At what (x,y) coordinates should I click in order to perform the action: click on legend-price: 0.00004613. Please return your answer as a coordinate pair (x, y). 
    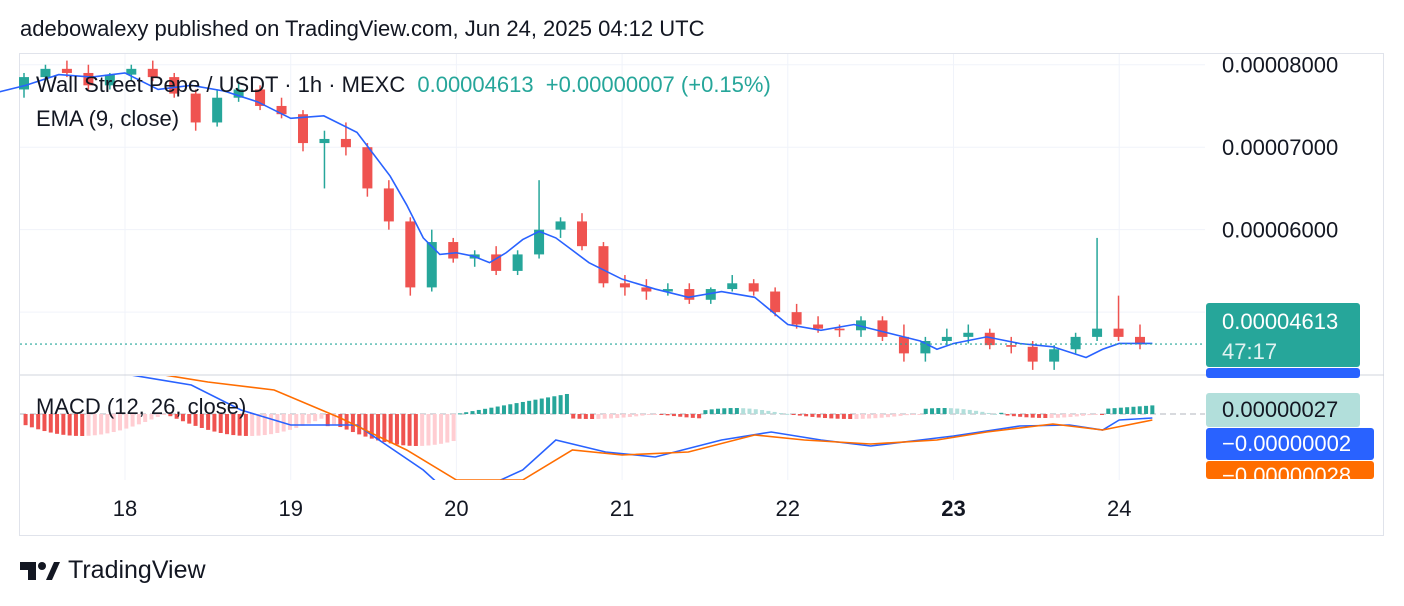
    Looking at the image, I should click on (475, 84).